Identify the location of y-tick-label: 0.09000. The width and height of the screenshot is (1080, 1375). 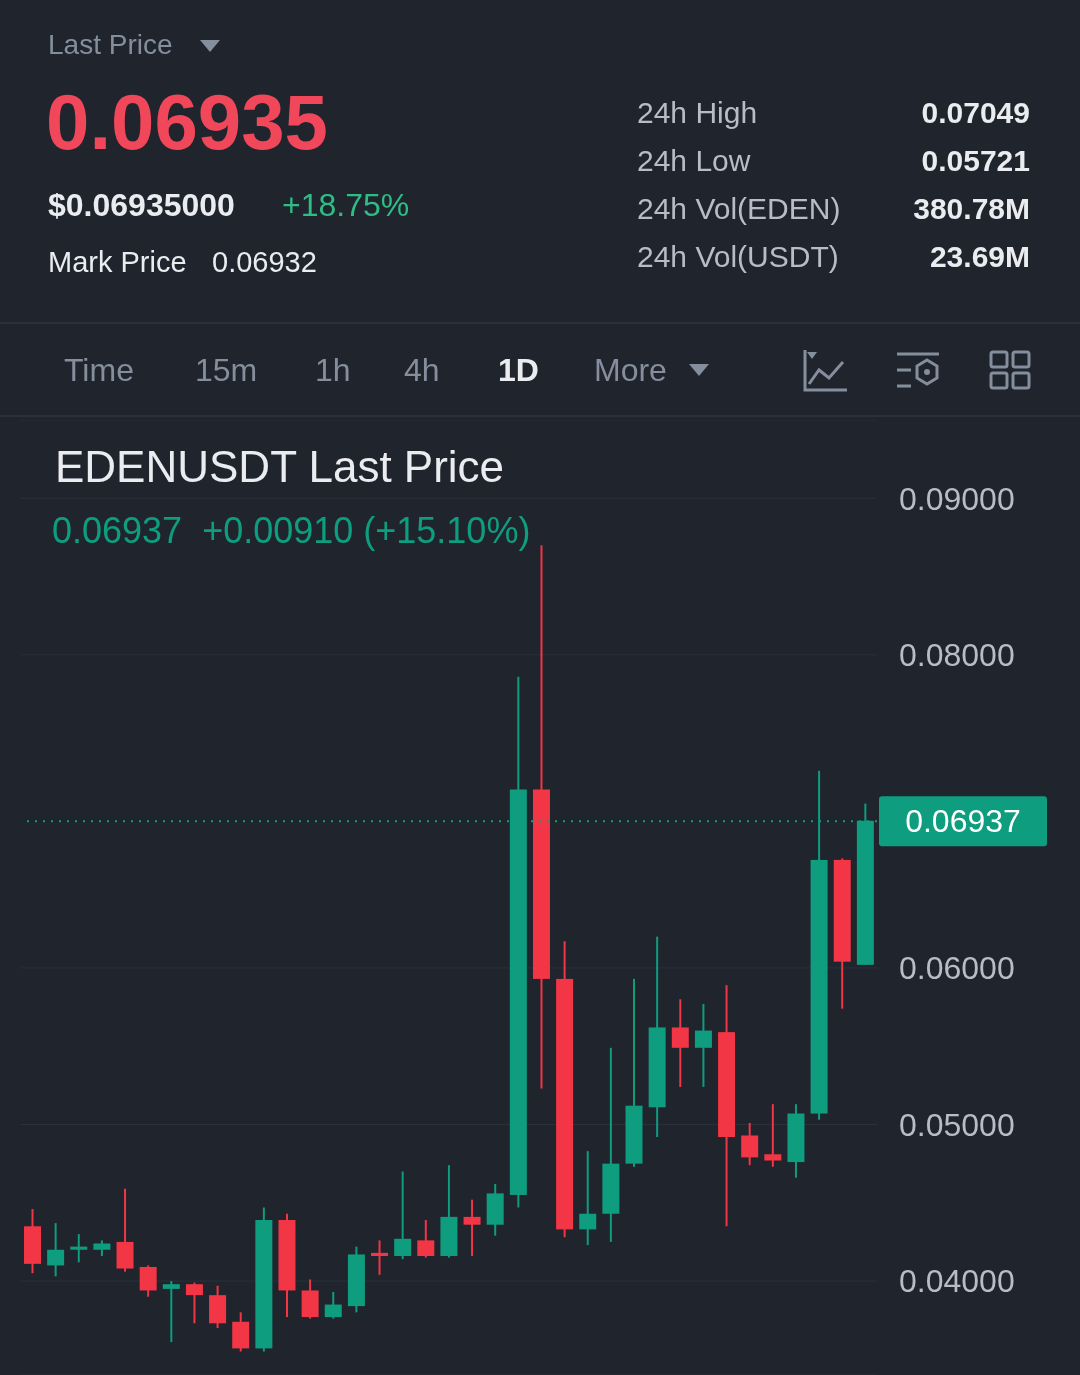
(957, 498).